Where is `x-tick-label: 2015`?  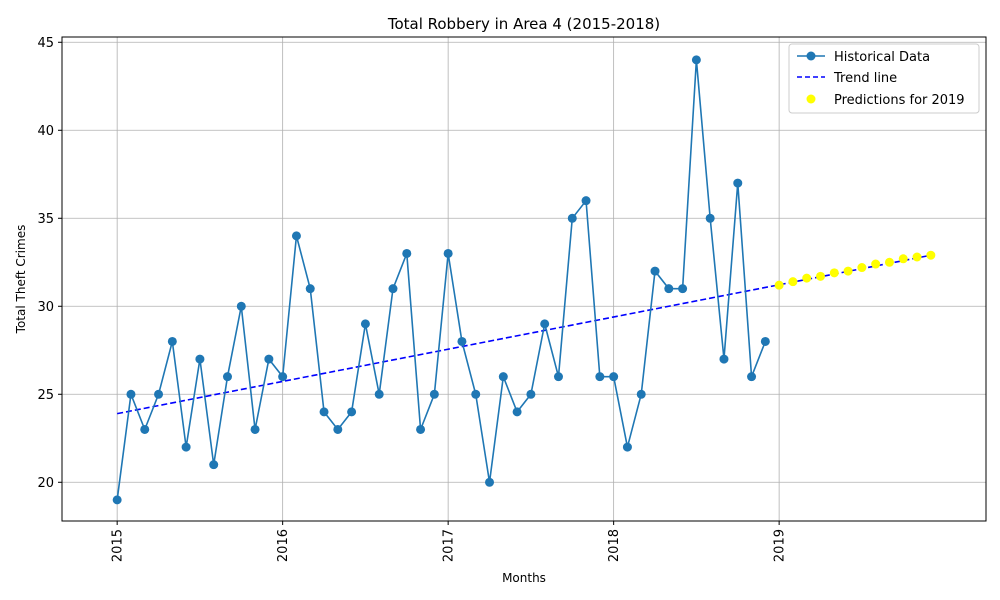 x-tick-label: 2015 is located at coordinates (118, 545).